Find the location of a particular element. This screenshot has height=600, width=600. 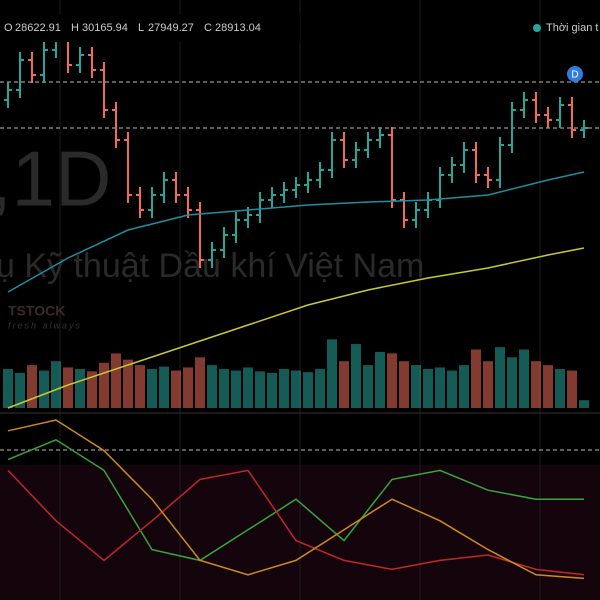

watermark-slogan: fresh always is located at coordinates (45, 325).